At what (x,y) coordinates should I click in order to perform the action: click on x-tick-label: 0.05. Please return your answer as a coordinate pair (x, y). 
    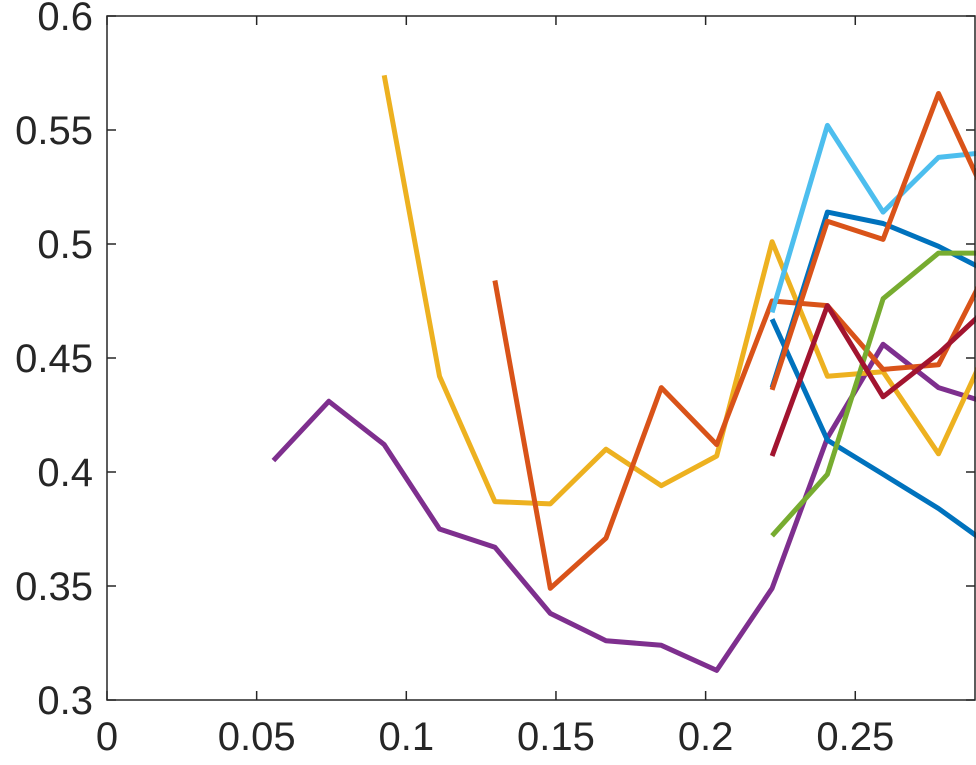
    Looking at the image, I should click on (257, 737).